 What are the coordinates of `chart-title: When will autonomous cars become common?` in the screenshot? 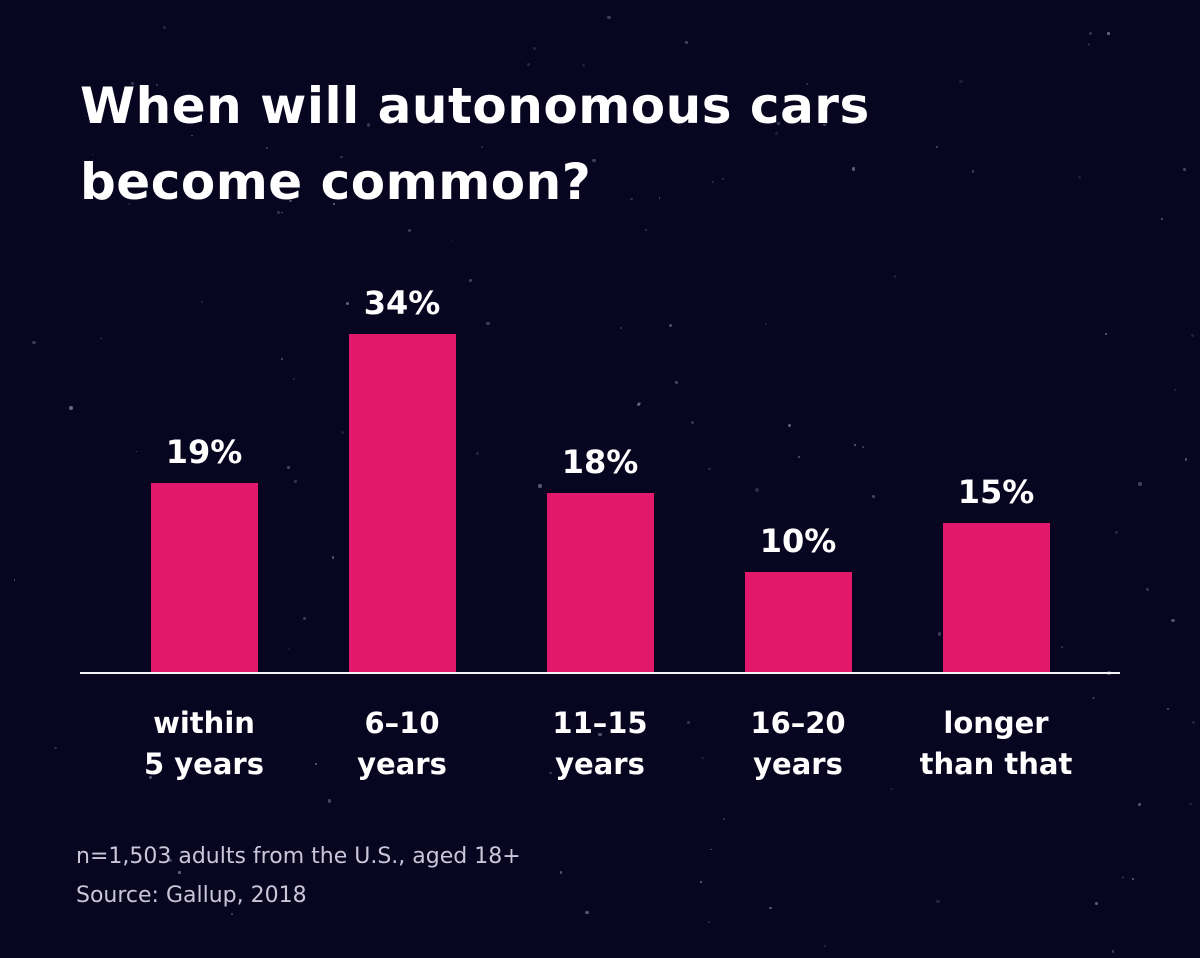 It's located at (475, 144).